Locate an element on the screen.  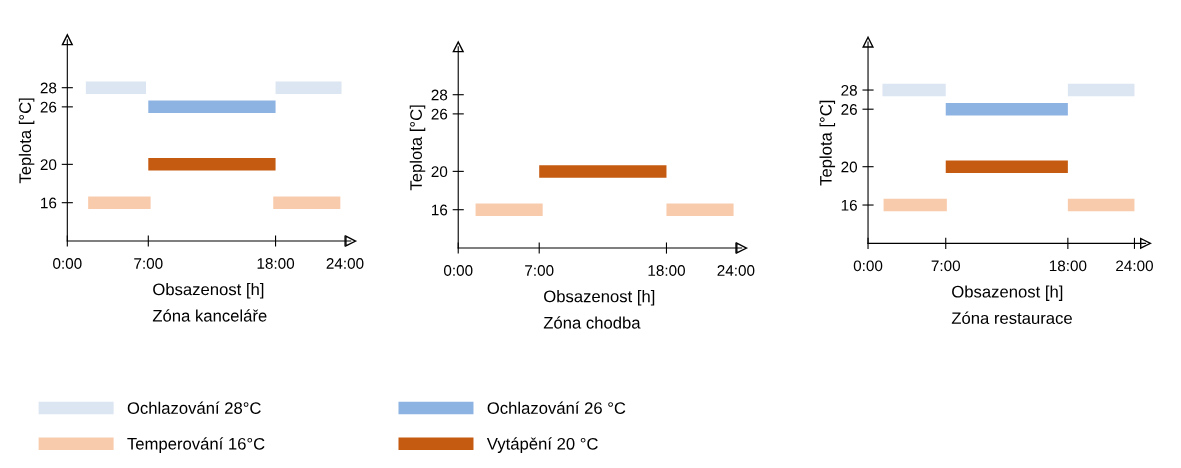
text: Zóna restaurace is located at coordinates (1011, 318).